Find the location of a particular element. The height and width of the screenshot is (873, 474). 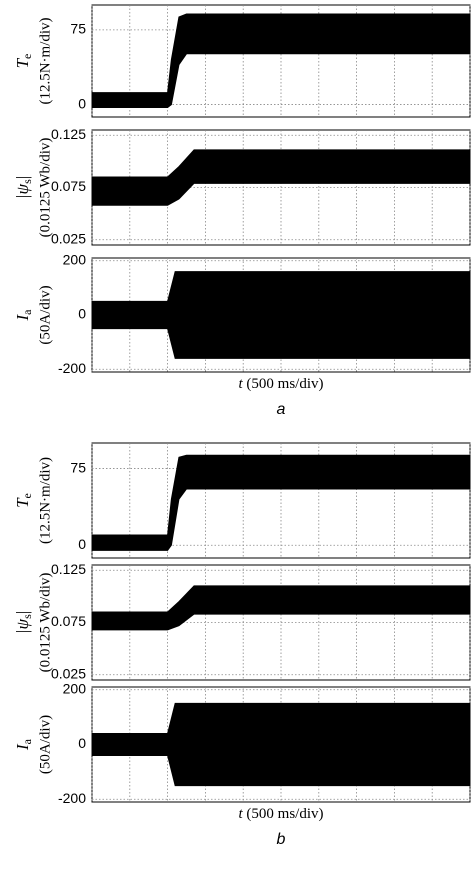

figure-caption: b is located at coordinates (281, 839).